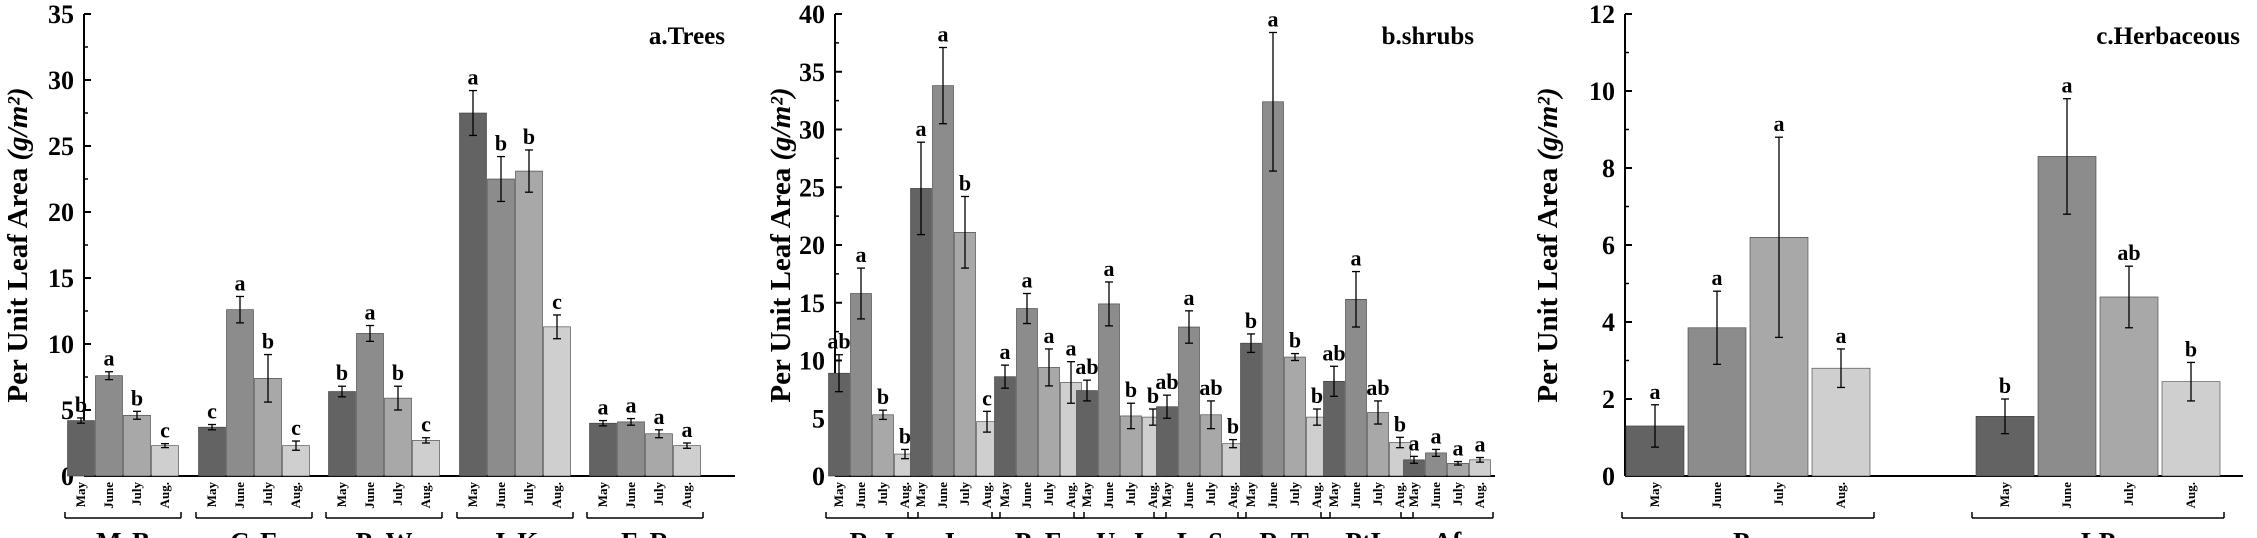  I want to click on group-label: JcK, so click(515, 532).